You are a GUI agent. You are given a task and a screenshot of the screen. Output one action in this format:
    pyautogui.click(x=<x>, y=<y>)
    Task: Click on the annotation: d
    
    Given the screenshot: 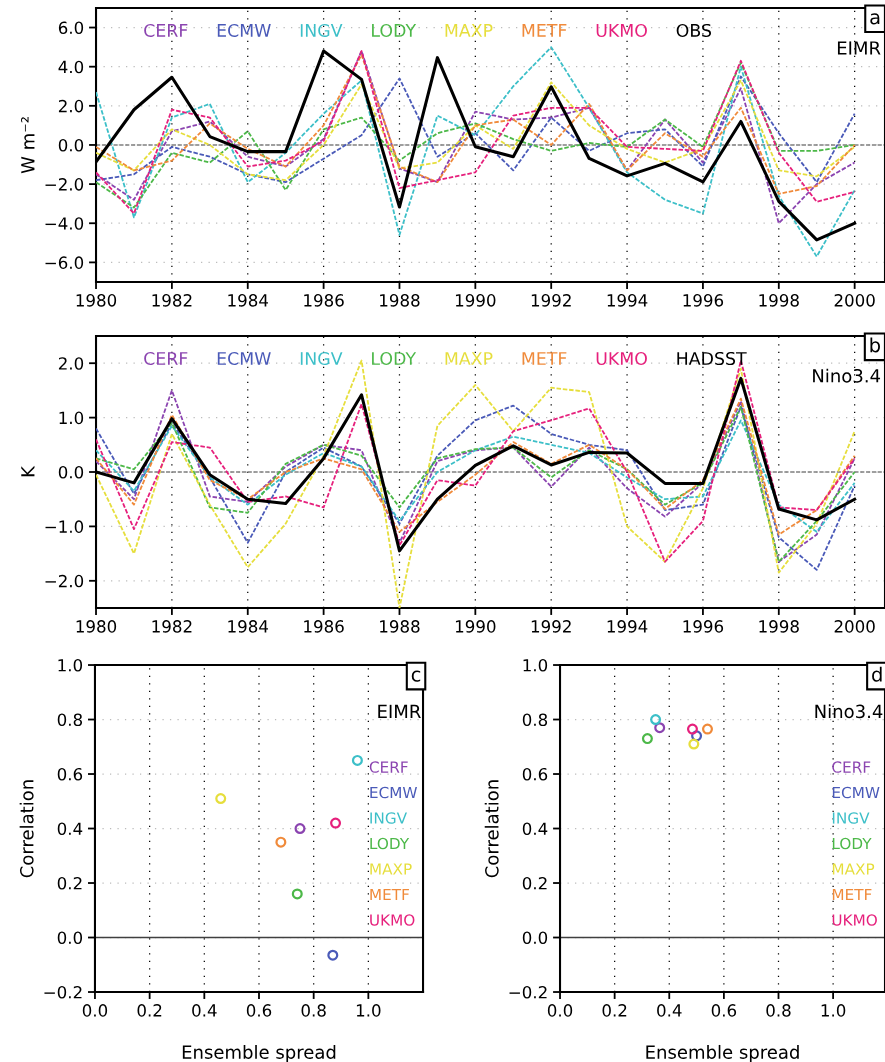 What is the action you would take?
    pyautogui.click(x=877, y=674)
    